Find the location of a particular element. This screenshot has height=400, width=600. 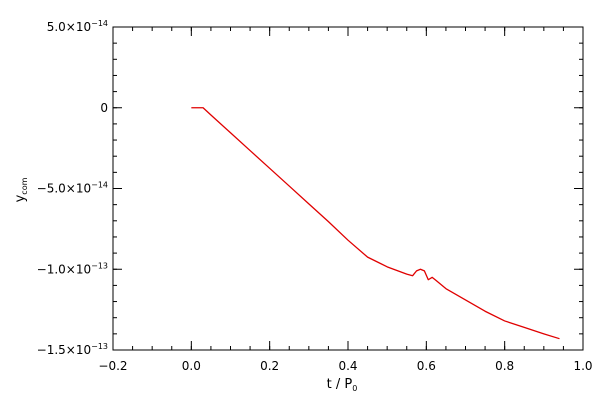

x-tick-label: 0.2 is located at coordinates (269, 366).